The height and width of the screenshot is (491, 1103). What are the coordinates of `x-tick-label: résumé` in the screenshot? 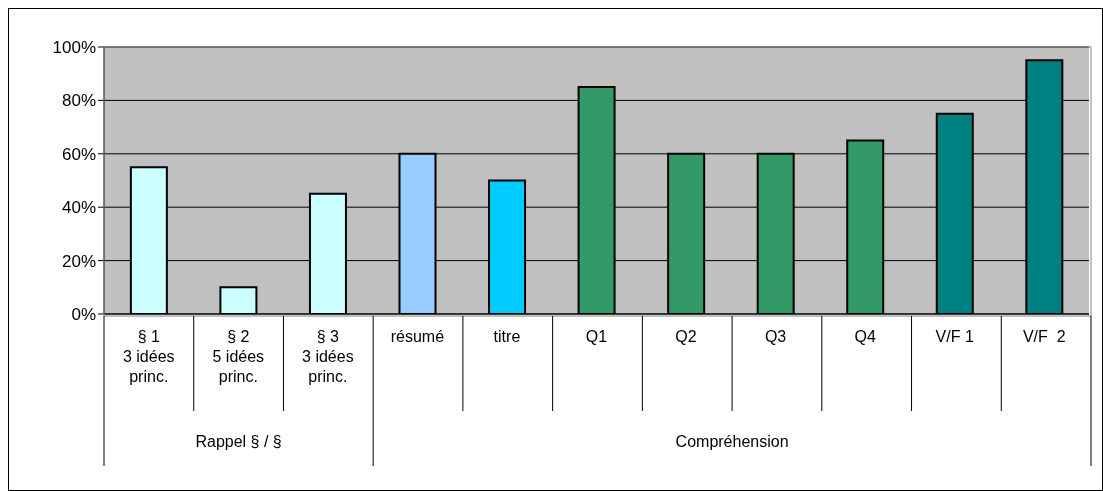 It's located at (417, 336).